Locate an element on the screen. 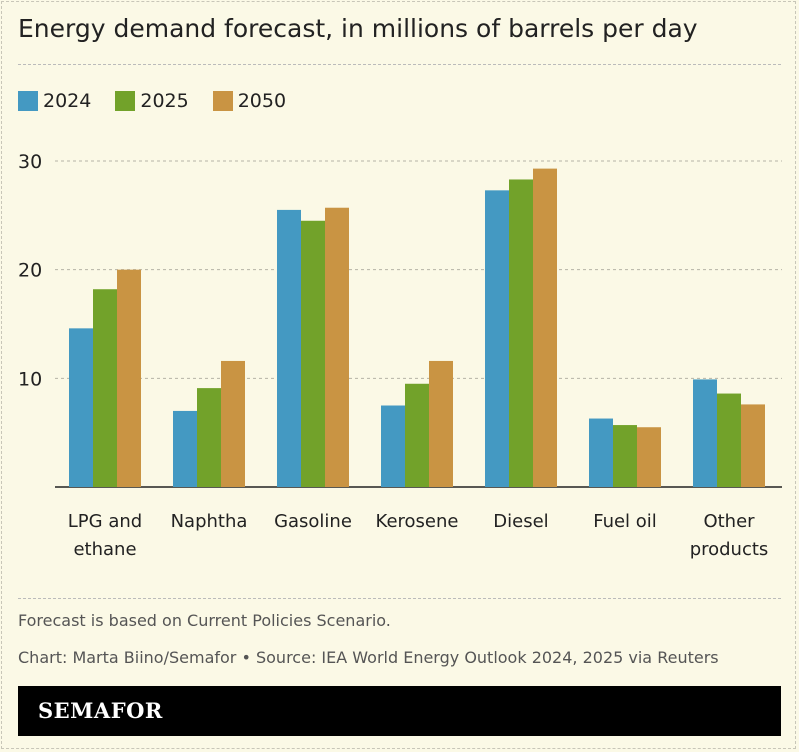 The width and height of the screenshot is (799, 752). legend-label: 2024 is located at coordinates (67, 101).